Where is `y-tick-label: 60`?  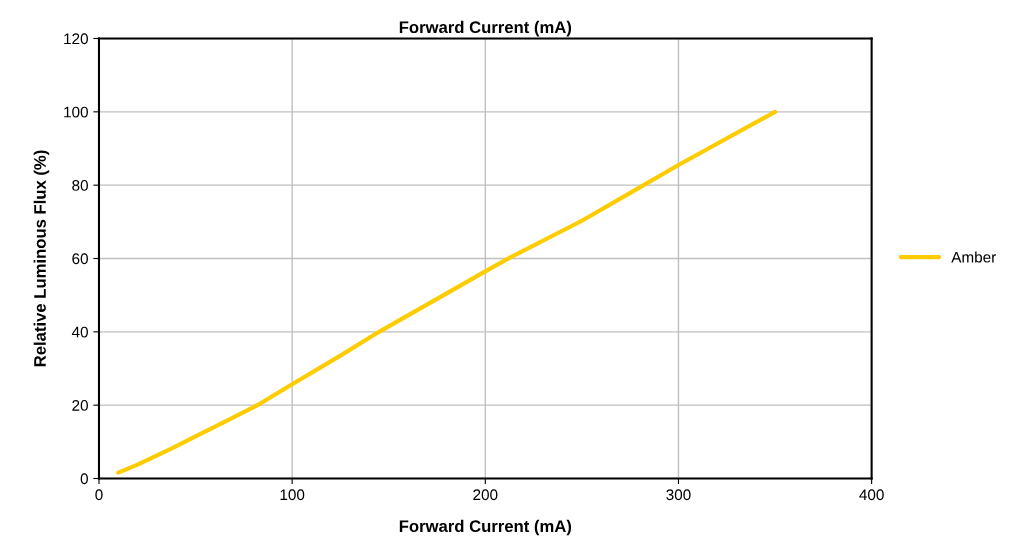 y-tick-label: 60 is located at coordinates (80, 259).